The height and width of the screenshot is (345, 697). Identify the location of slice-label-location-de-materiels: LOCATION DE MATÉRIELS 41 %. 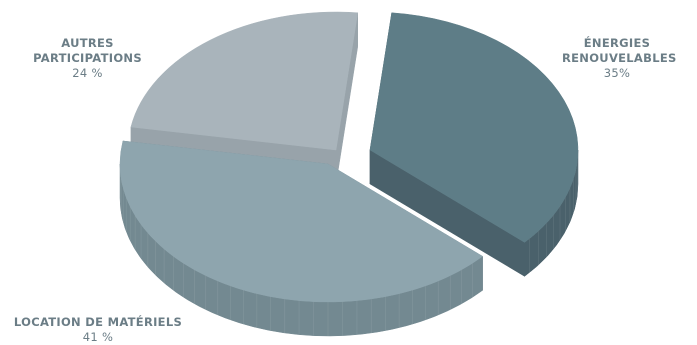
(98, 330).